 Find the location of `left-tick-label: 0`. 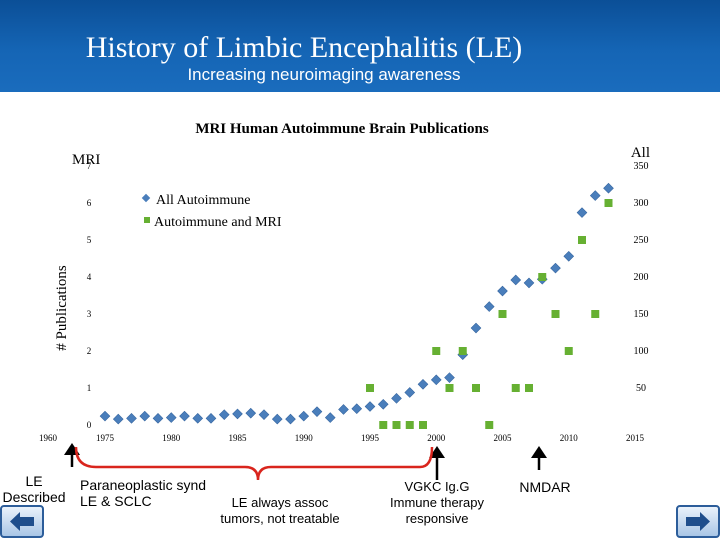

left-tick-label: 0 is located at coordinates (89, 425).